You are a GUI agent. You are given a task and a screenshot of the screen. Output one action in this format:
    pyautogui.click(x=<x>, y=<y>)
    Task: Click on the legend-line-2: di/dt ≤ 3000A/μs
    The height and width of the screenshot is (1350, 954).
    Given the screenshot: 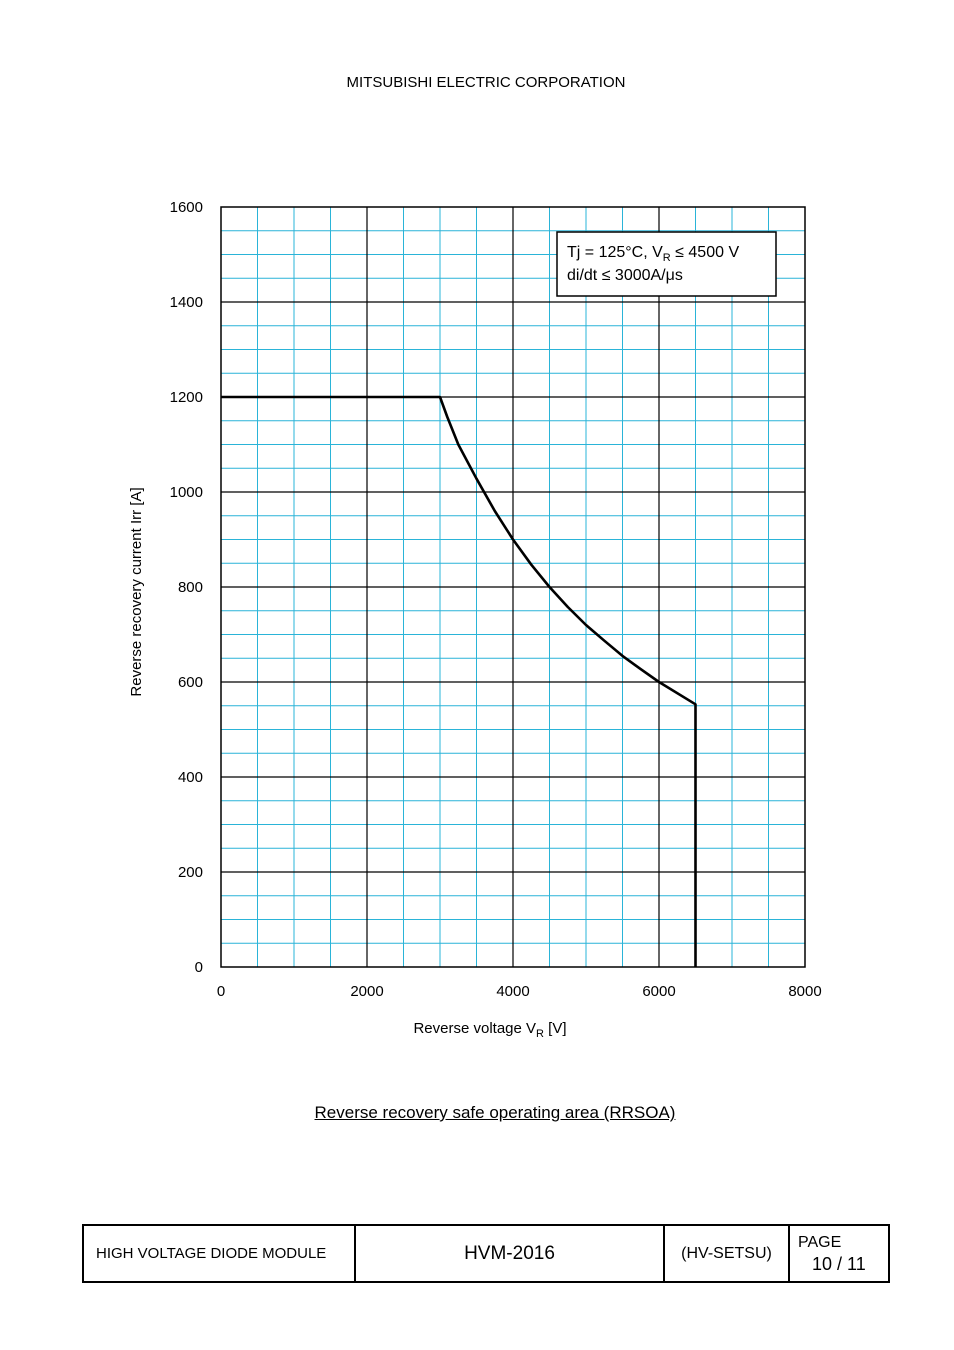 What is the action you would take?
    pyautogui.click(x=625, y=275)
    